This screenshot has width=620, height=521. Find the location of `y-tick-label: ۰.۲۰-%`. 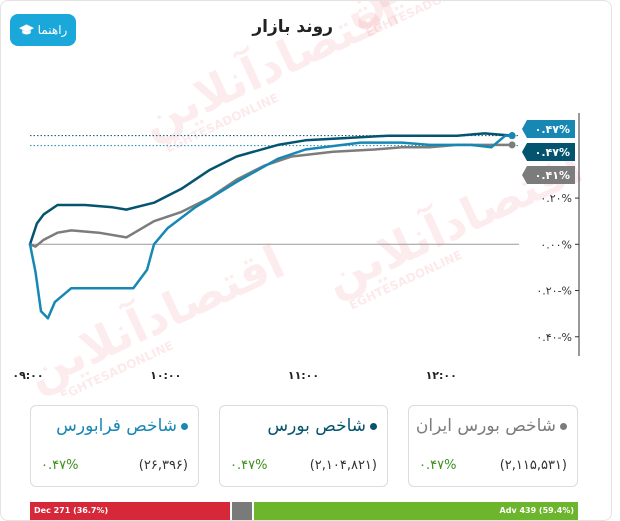

y-tick-label: ۰.۲۰-% is located at coordinates (554, 291).